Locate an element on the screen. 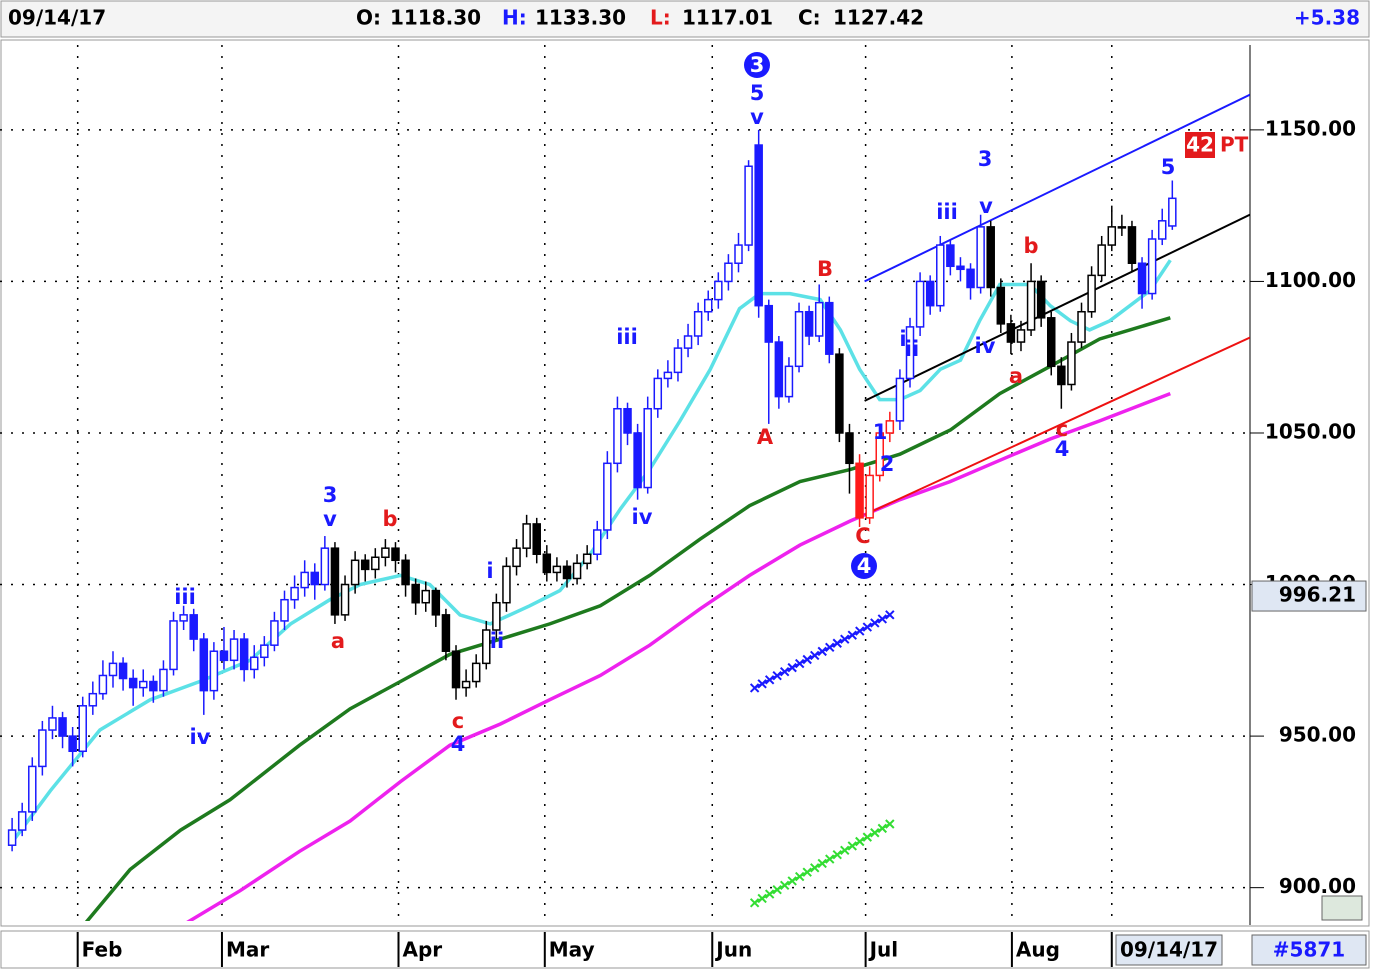  wave-circle is located at coordinates (757, 65).